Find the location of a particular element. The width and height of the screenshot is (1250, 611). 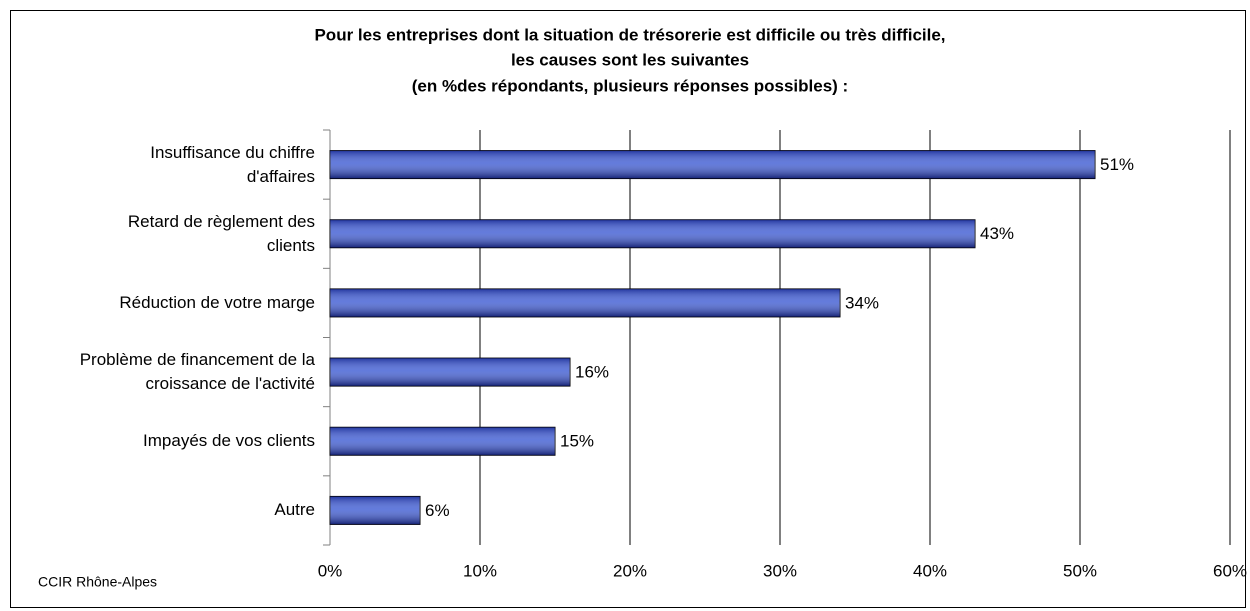

data-label: 15% is located at coordinates (577, 441).